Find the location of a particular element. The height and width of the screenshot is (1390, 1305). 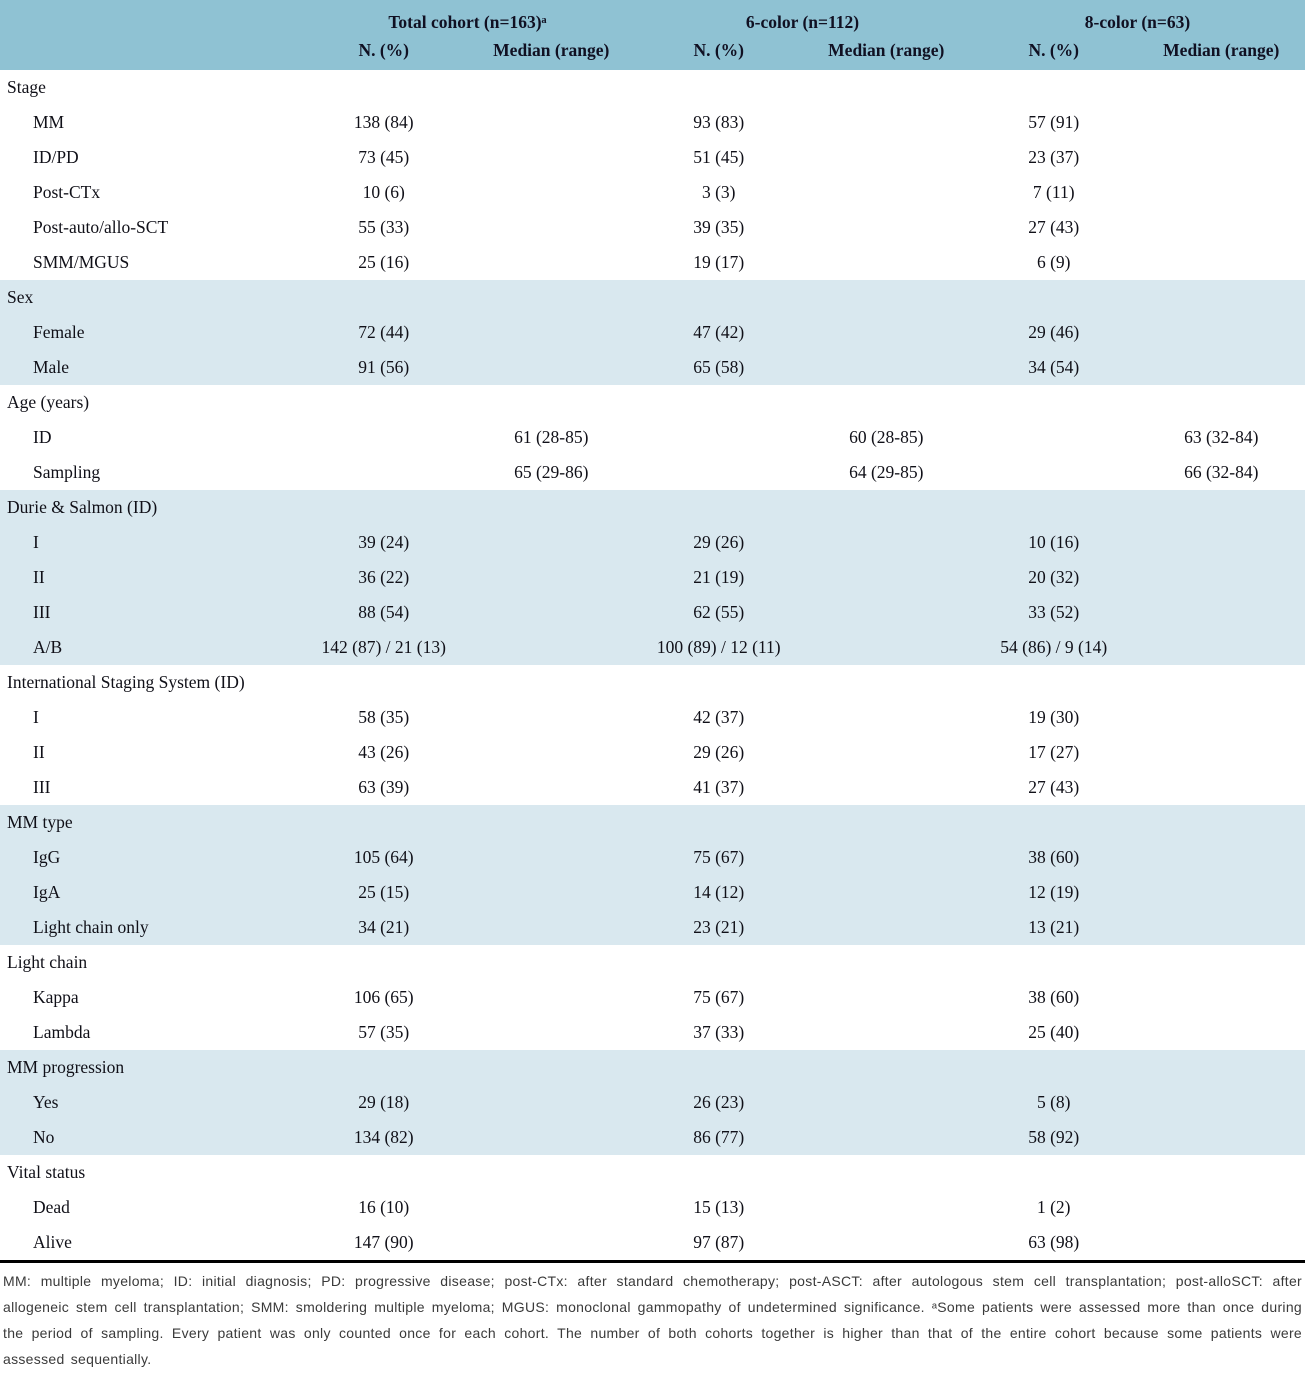

row-label: Post-auto/allo-SCT is located at coordinates (101, 227).